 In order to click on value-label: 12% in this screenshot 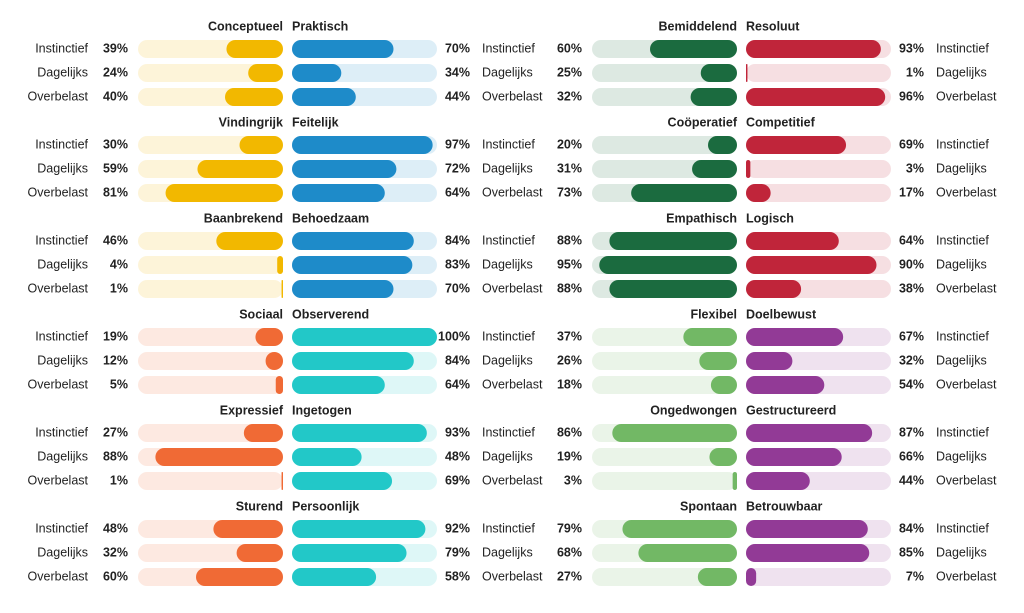, I will do `click(115, 360)`.